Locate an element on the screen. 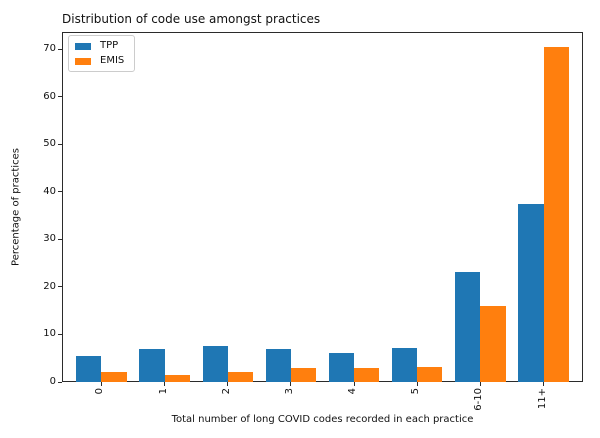 This screenshot has width=600, height=438. legend-label-tpp: TPP is located at coordinates (109, 45).